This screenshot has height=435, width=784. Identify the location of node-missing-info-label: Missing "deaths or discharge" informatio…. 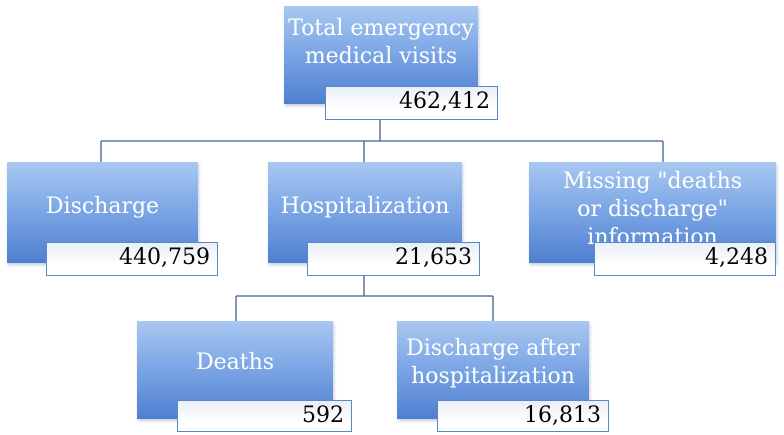
(652, 209).